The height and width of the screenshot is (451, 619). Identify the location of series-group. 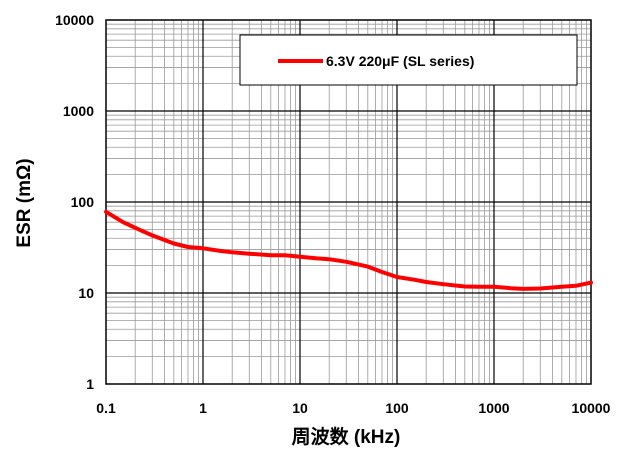
(348, 250).